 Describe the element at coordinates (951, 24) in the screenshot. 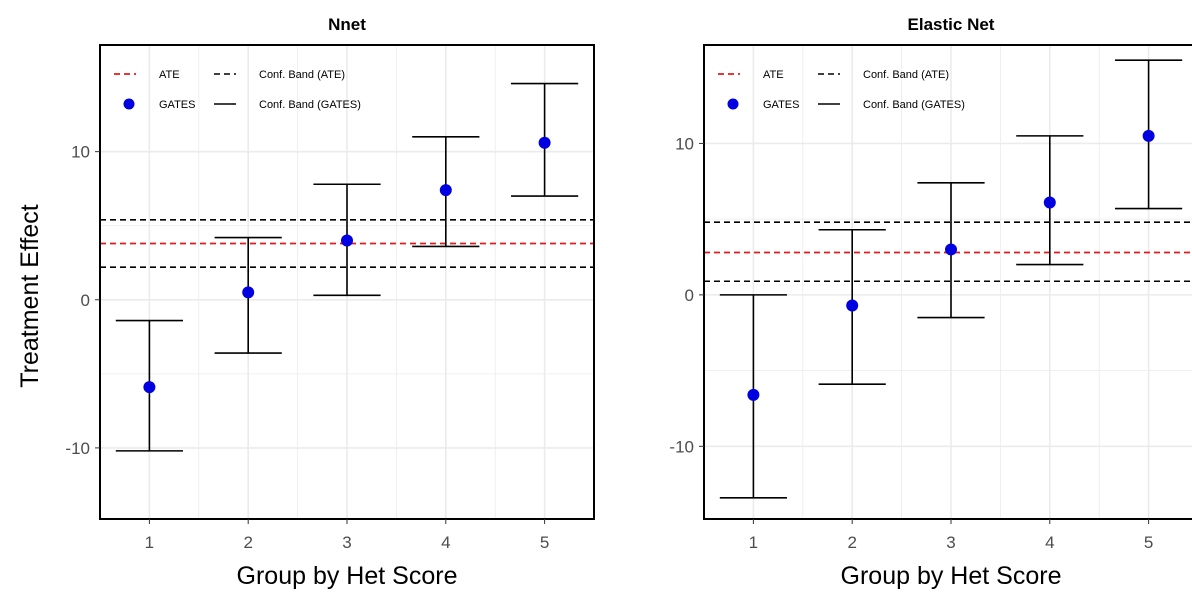

I see `panel-title: Elastic Net` at that location.